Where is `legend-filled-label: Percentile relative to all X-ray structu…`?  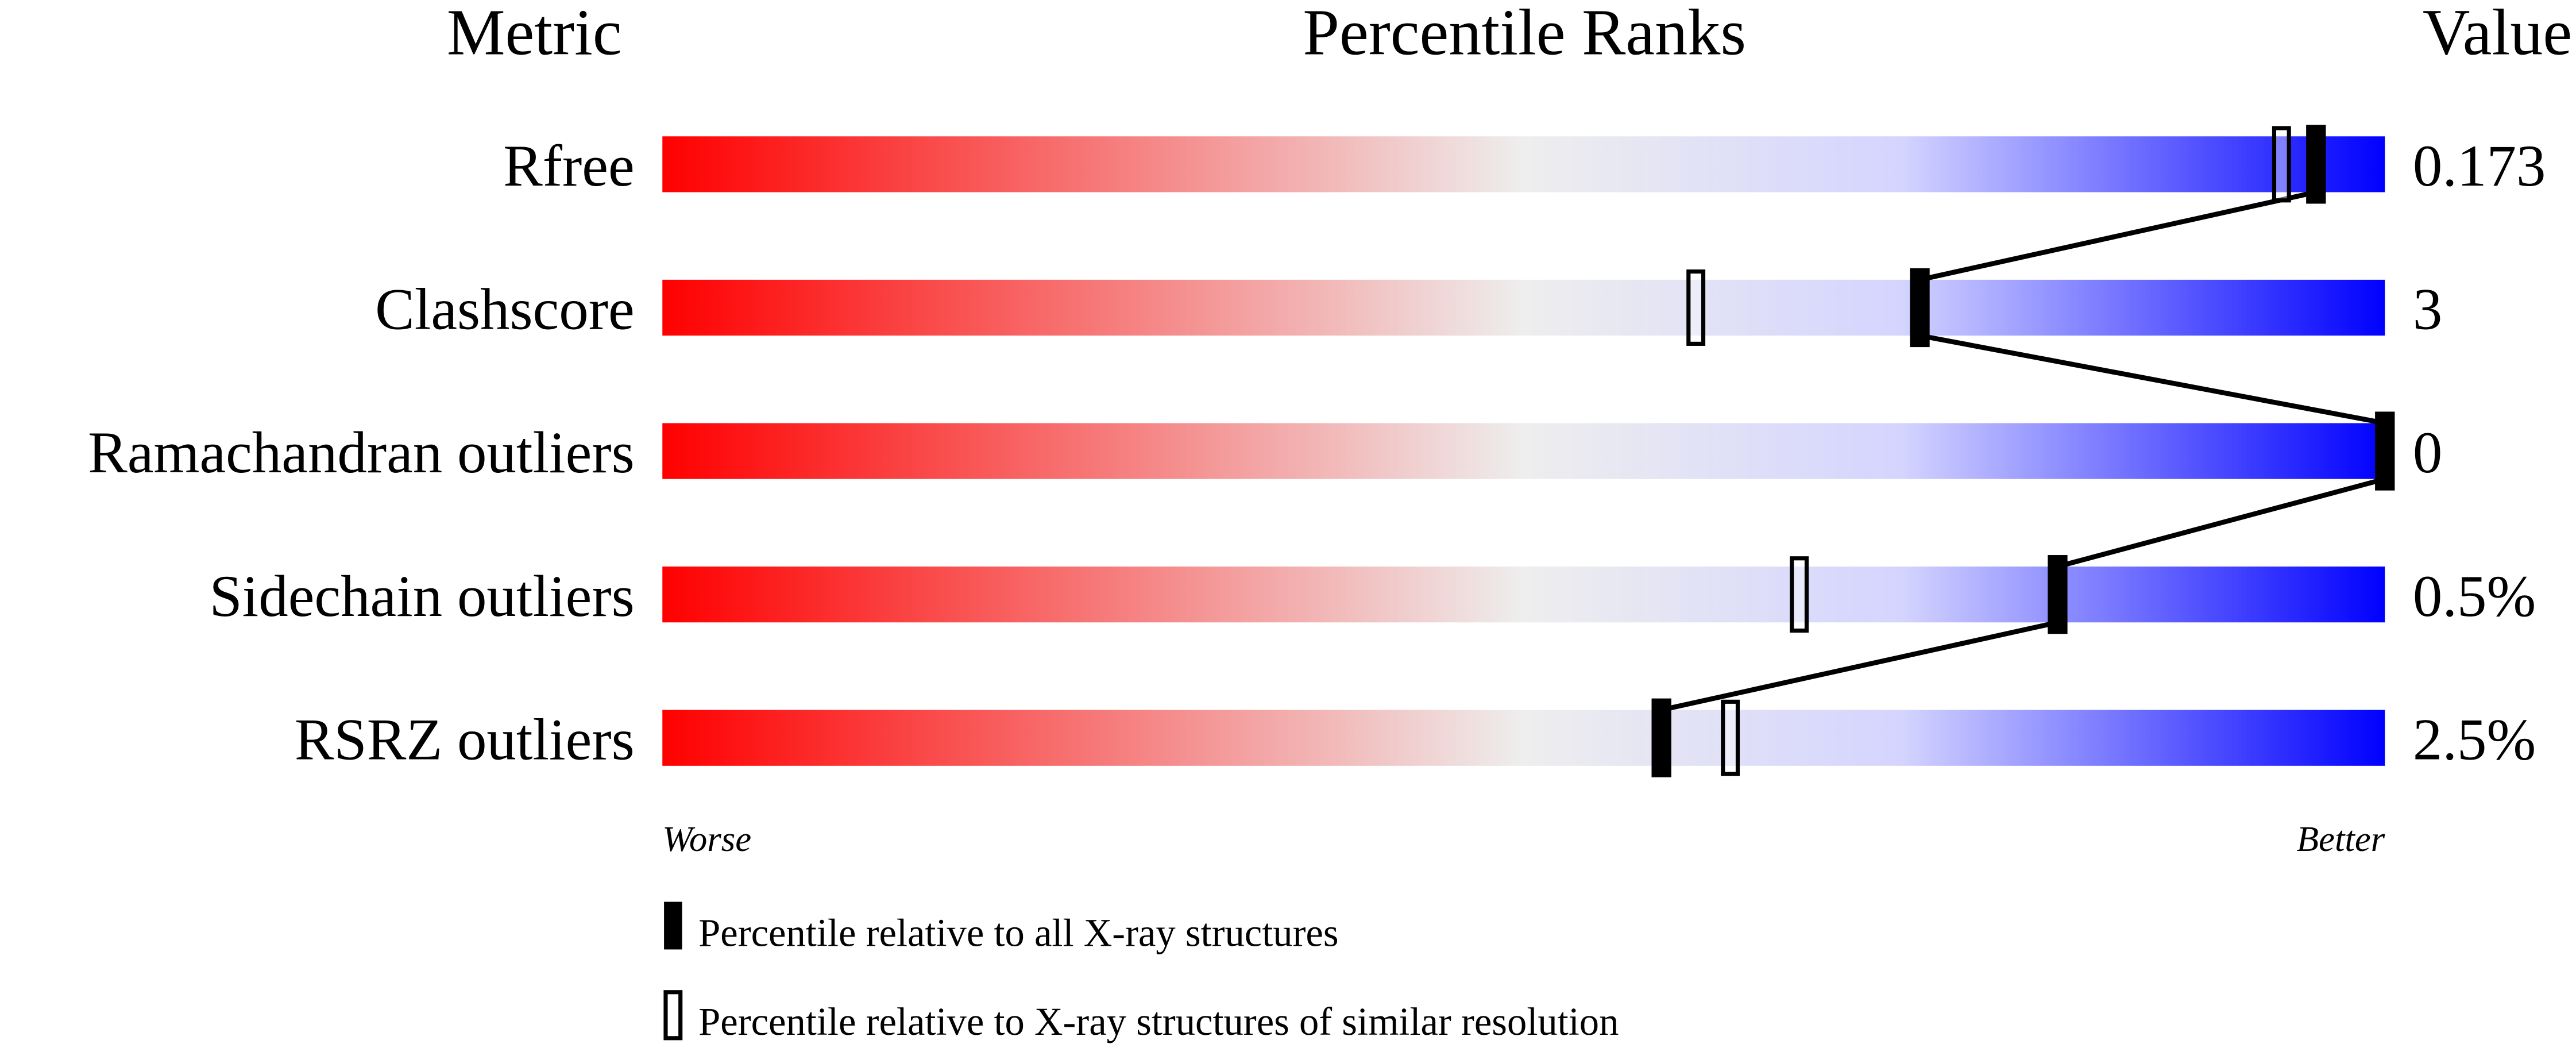
legend-filled-label: Percentile relative to all X-ray structu… is located at coordinates (1018, 933).